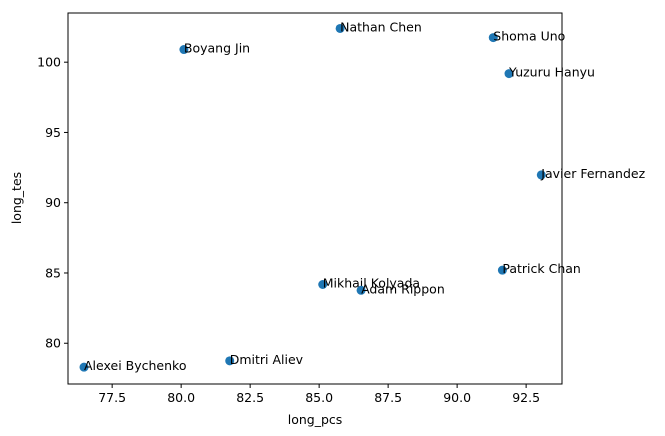  What do you see at coordinates (53, 272) in the screenshot?
I see `y-tick-label: 85` at bounding box center [53, 272].